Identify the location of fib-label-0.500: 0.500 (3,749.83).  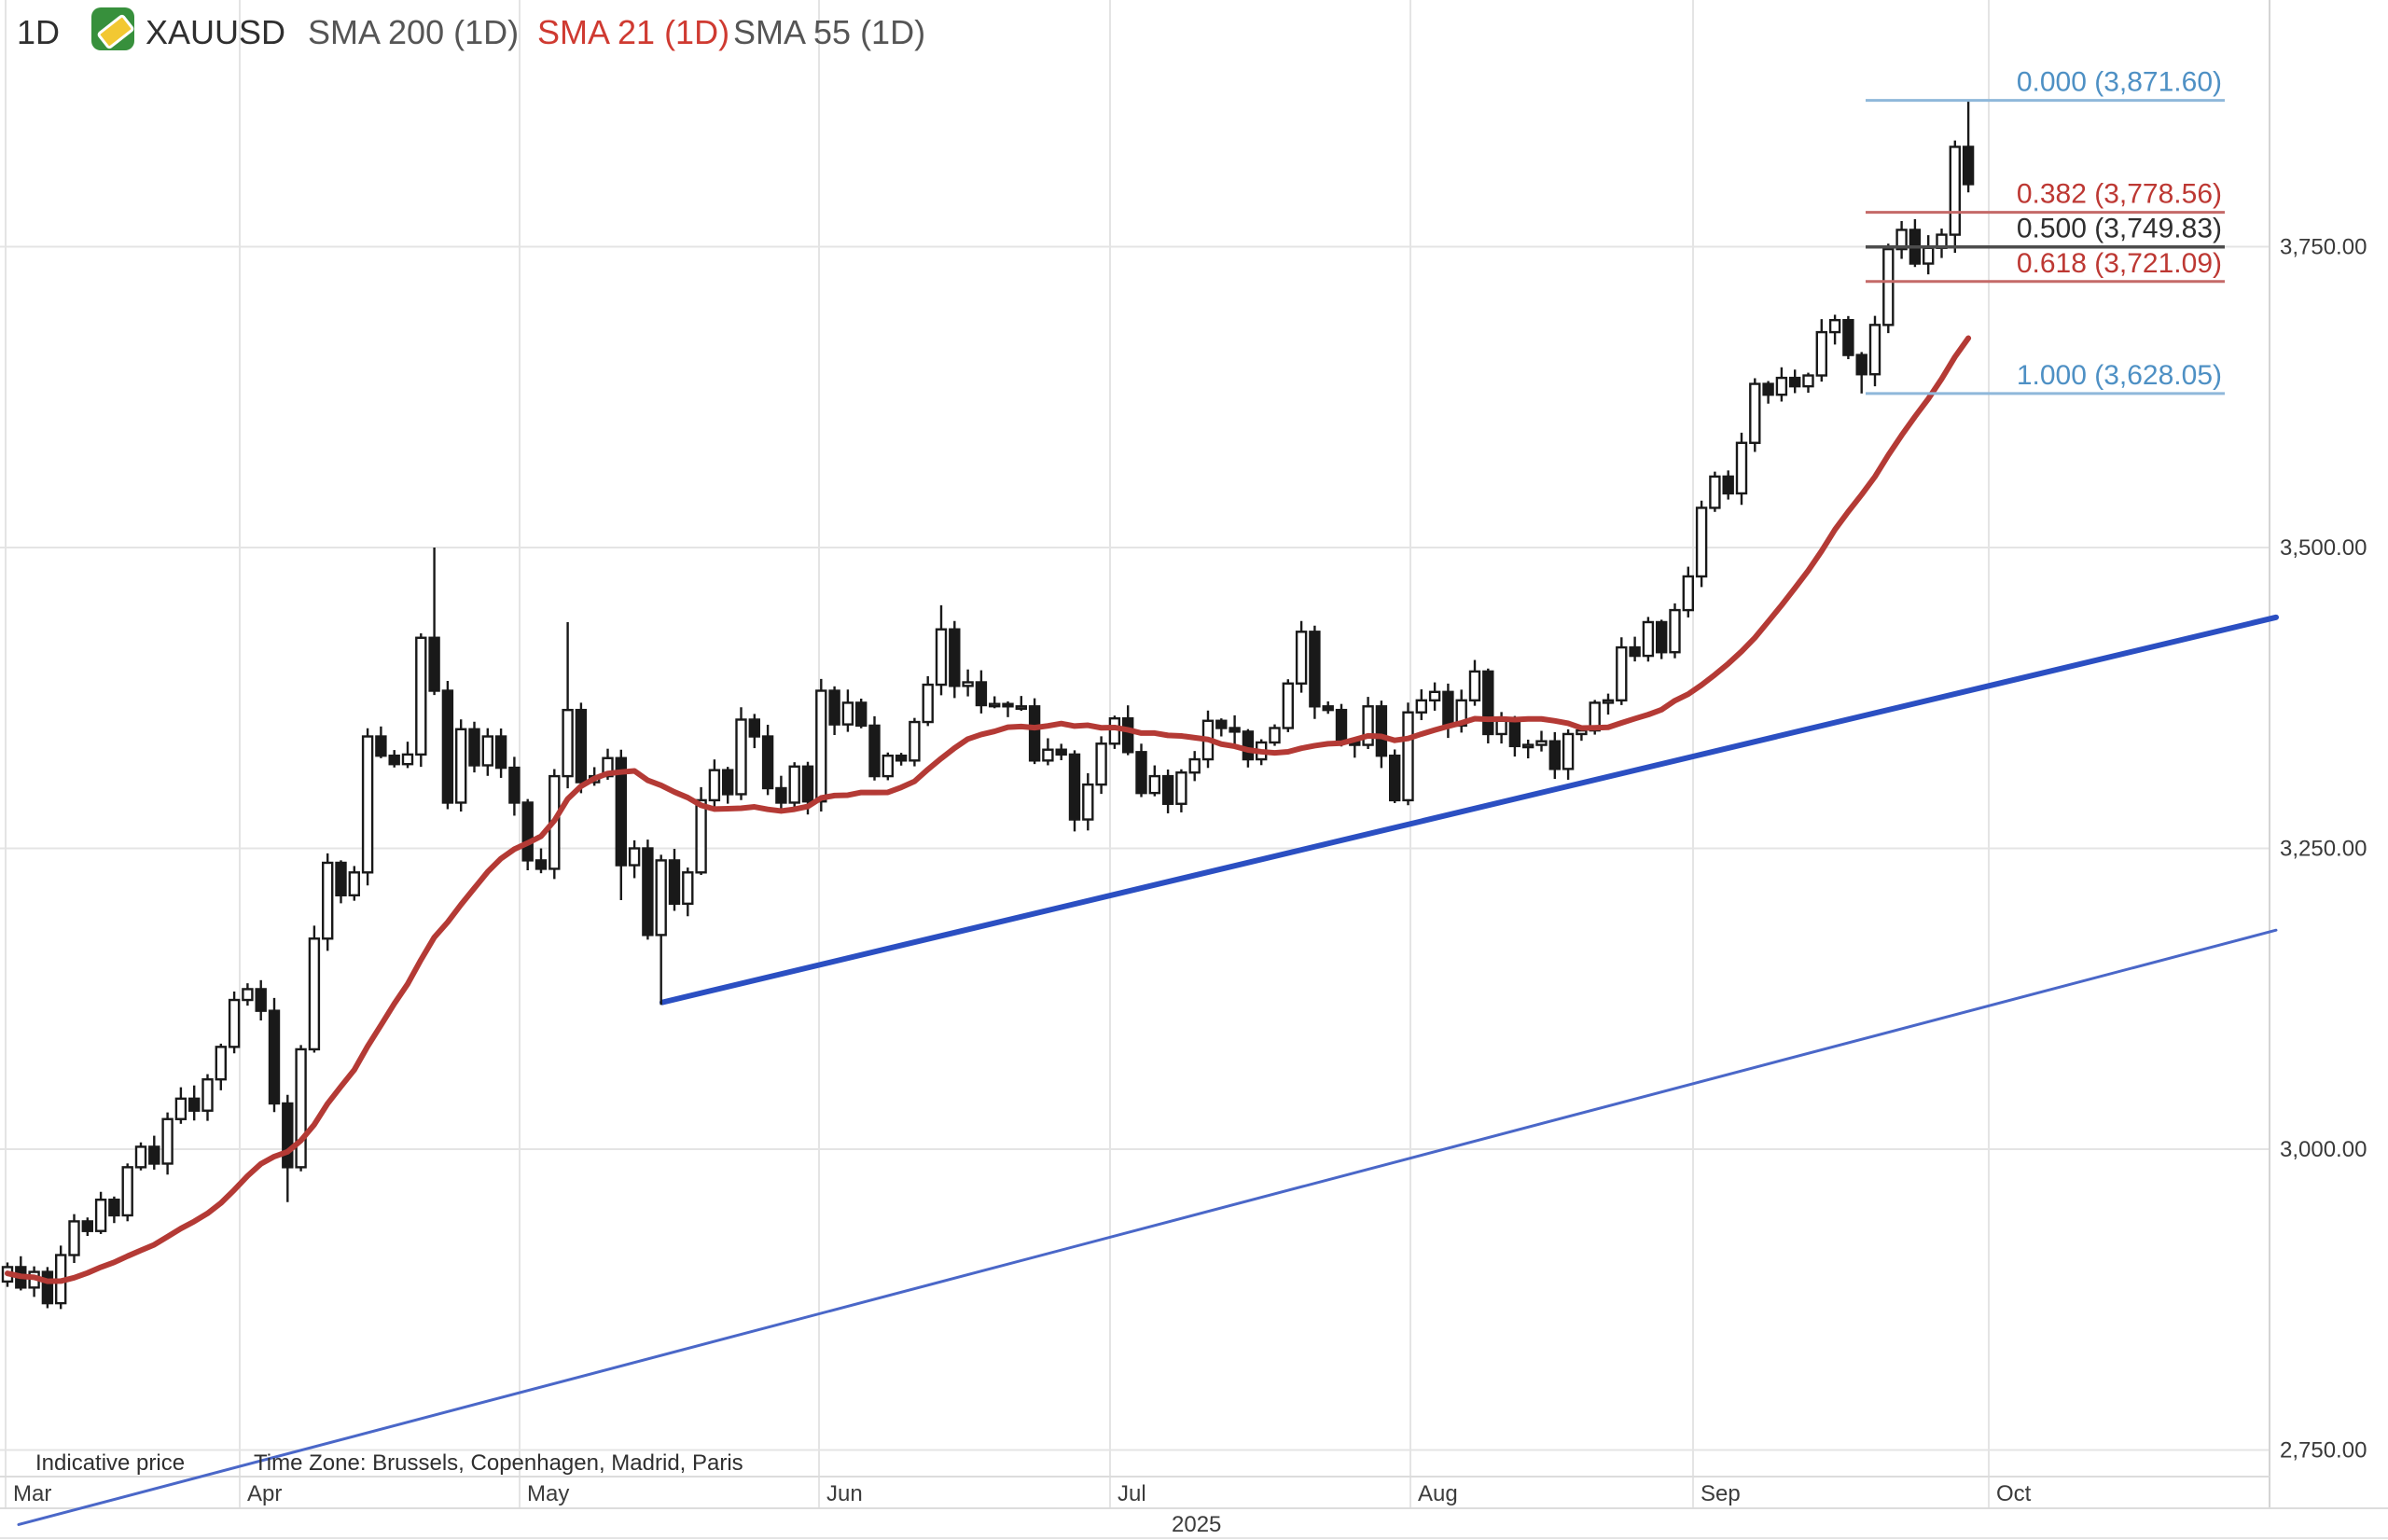
(2119, 229).